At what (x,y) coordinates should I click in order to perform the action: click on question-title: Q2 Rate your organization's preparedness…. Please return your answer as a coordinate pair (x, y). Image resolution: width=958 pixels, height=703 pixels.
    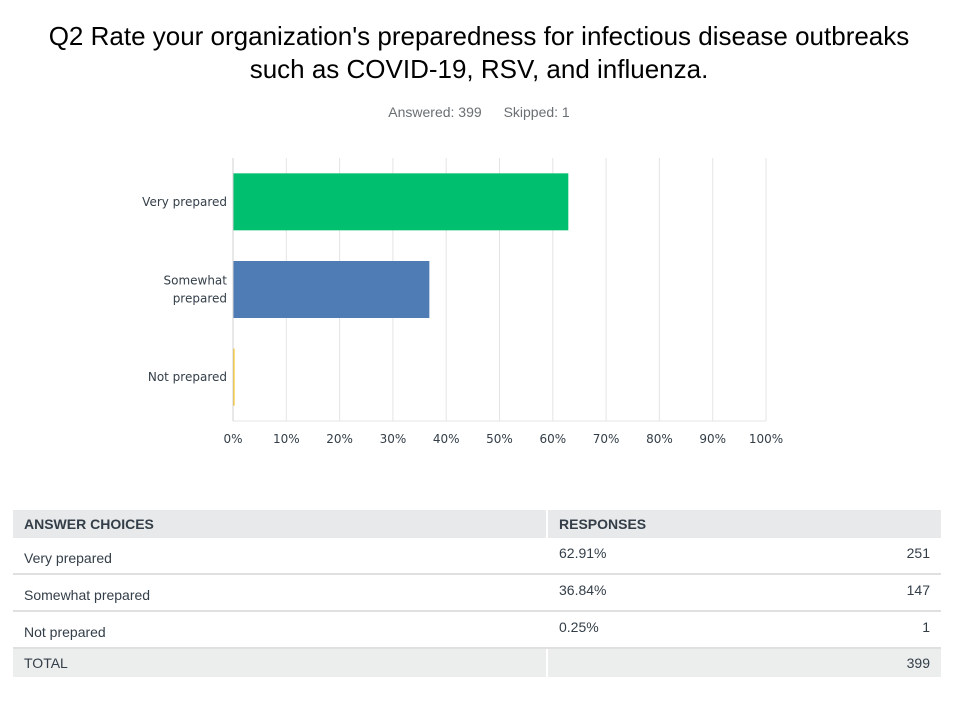
    Looking at the image, I should click on (479, 53).